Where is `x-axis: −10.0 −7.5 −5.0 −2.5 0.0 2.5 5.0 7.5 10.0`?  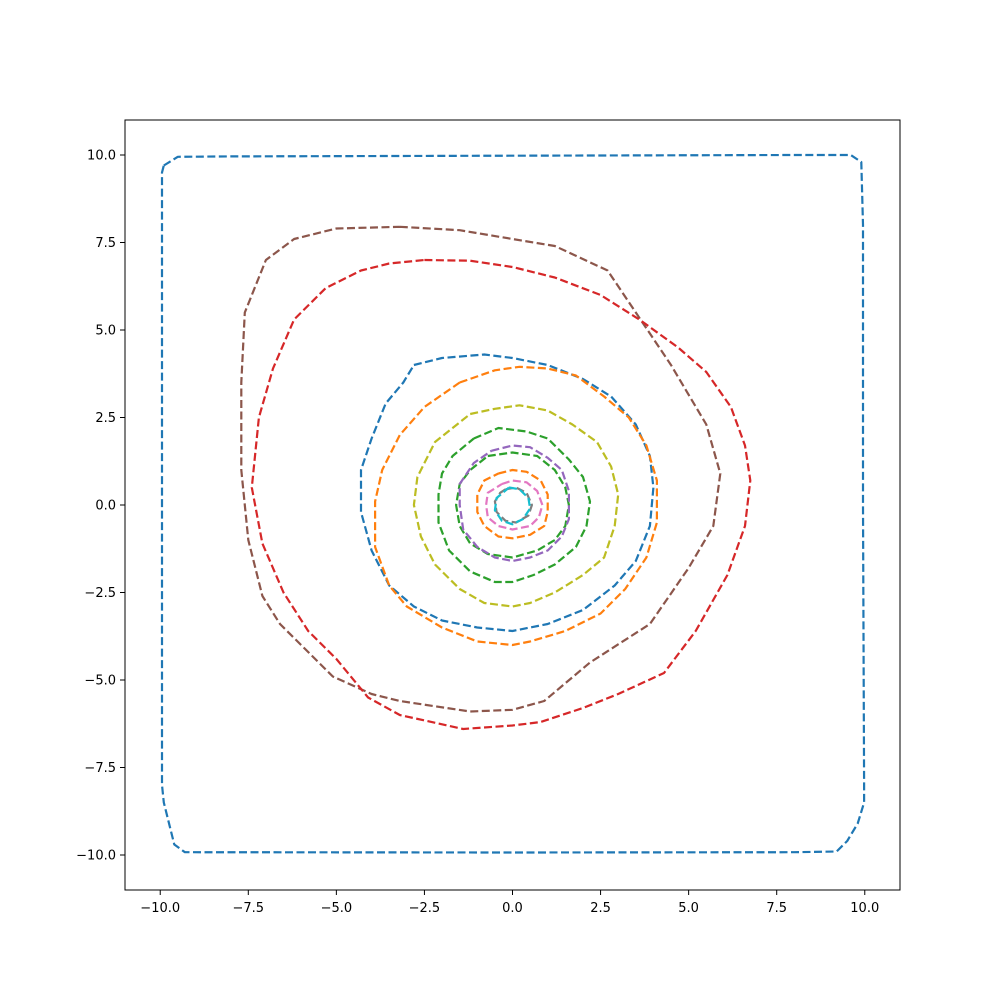
x-axis: −10.0 −7.5 −5.0 −2.5 0.0 2.5 5.0 7.5 10.0 is located at coordinates (509, 903).